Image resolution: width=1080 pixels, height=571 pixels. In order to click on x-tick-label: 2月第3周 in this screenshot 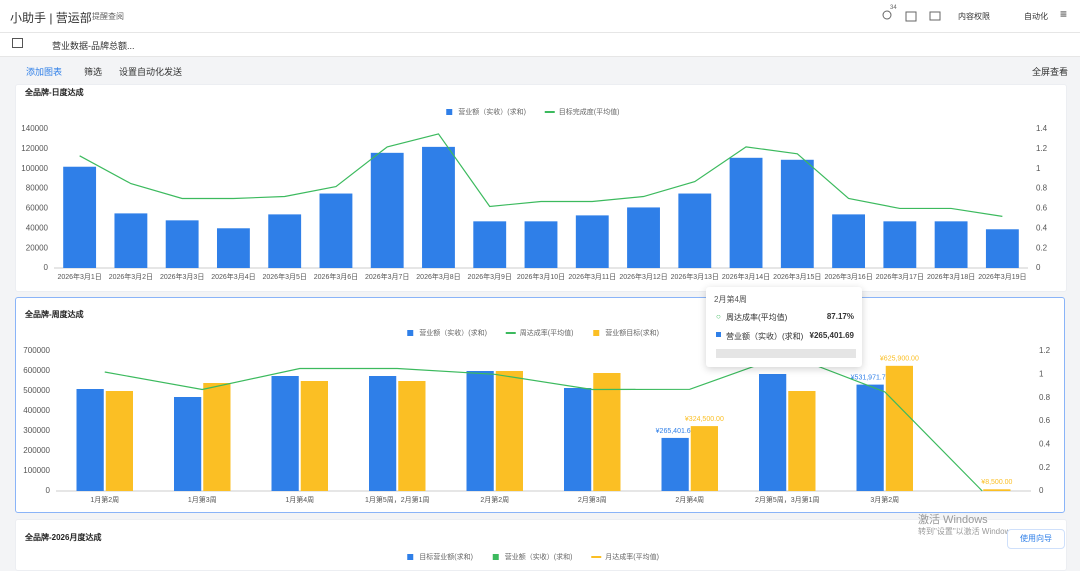, I will do `click(592, 499)`.